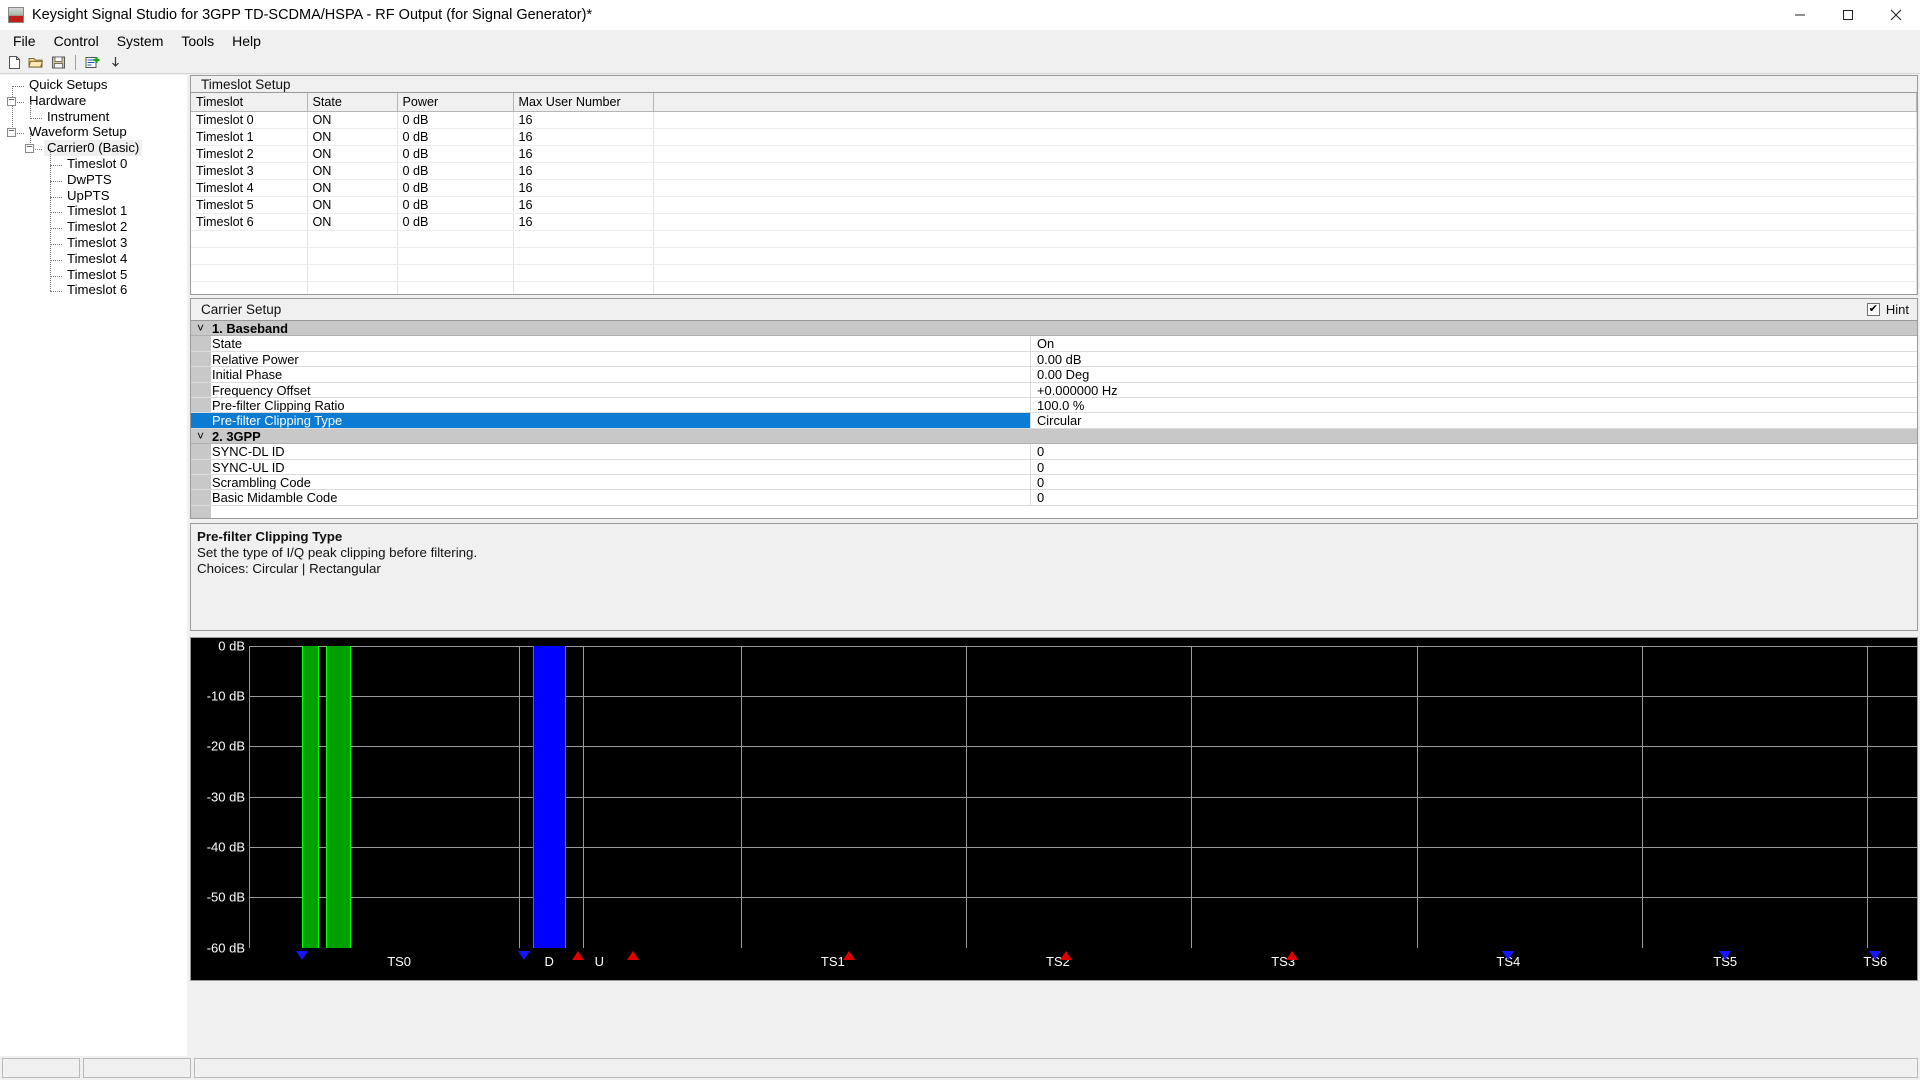  Describe the element at coordinates (93, 85) in the screenshot. I see `sidebar-item-quick-setups: Quick Setups` at that location.